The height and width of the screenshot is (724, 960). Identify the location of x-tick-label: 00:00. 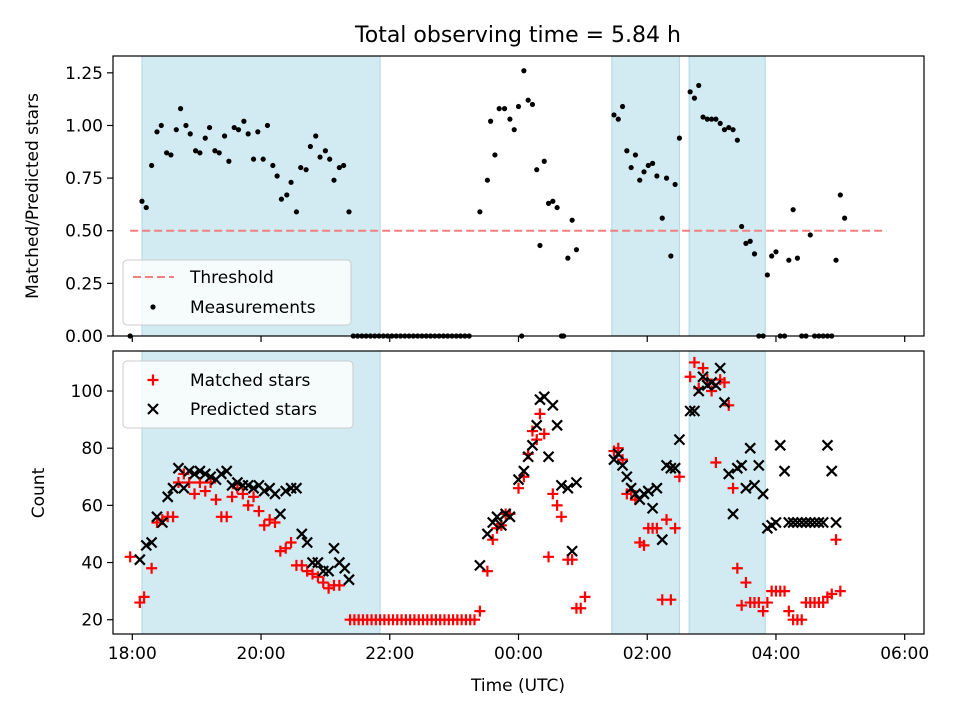
(518, 654).